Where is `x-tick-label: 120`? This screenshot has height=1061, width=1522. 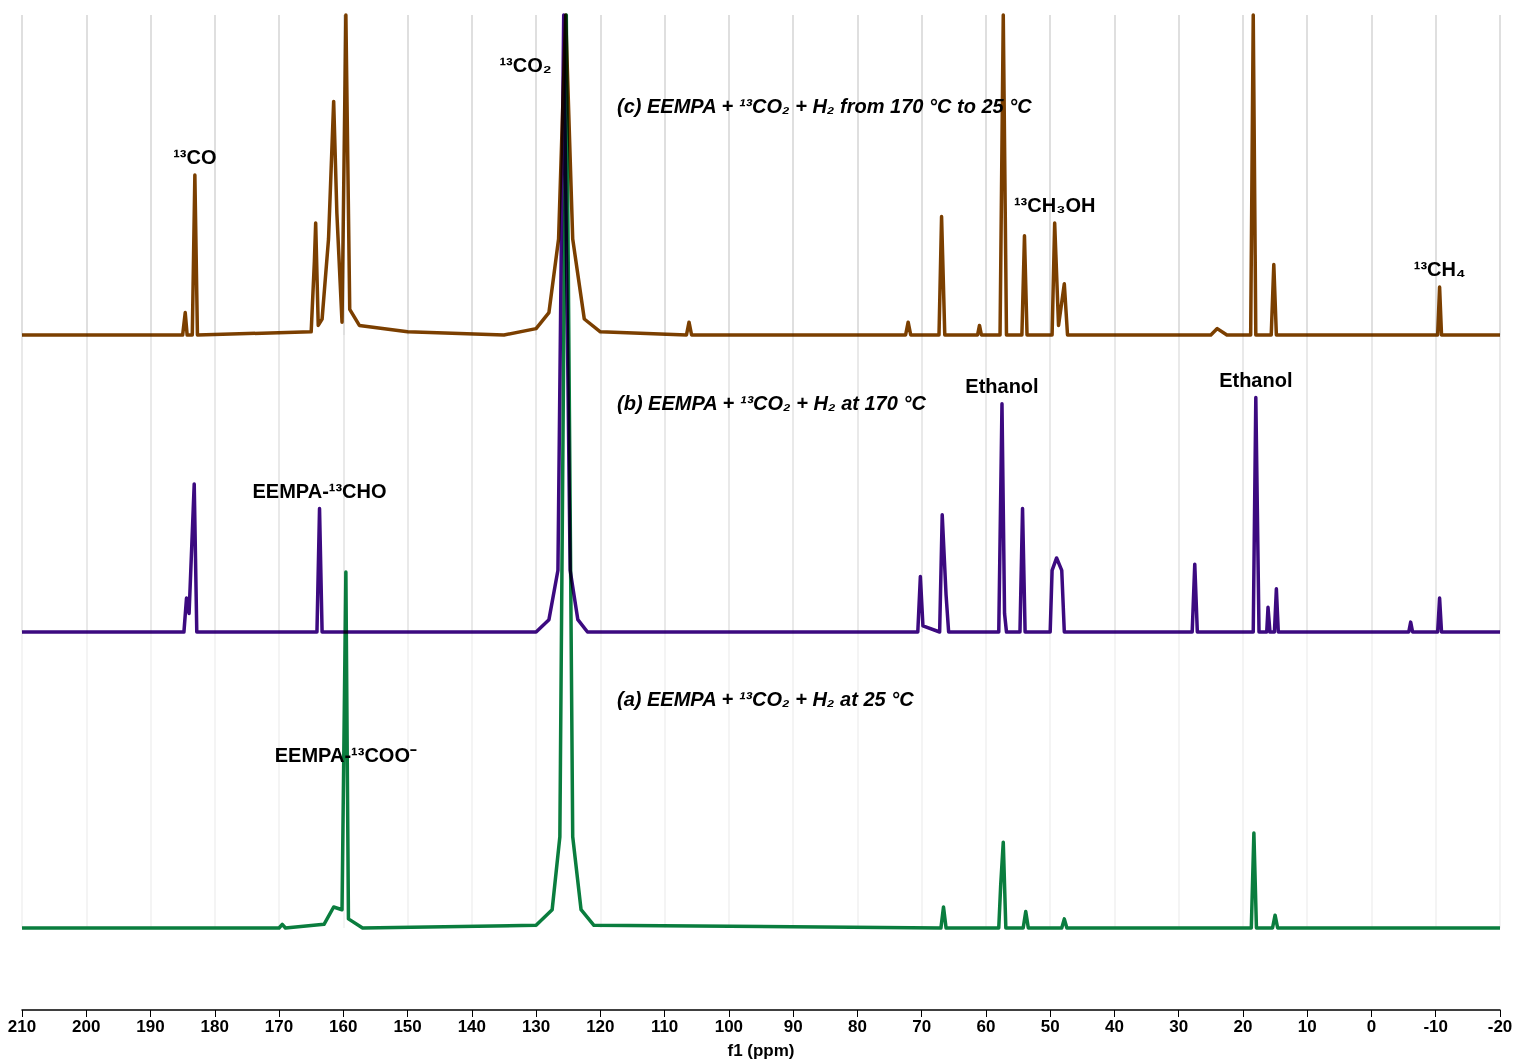 x-tick-label: 120 is located at coordinates (600, 1026).